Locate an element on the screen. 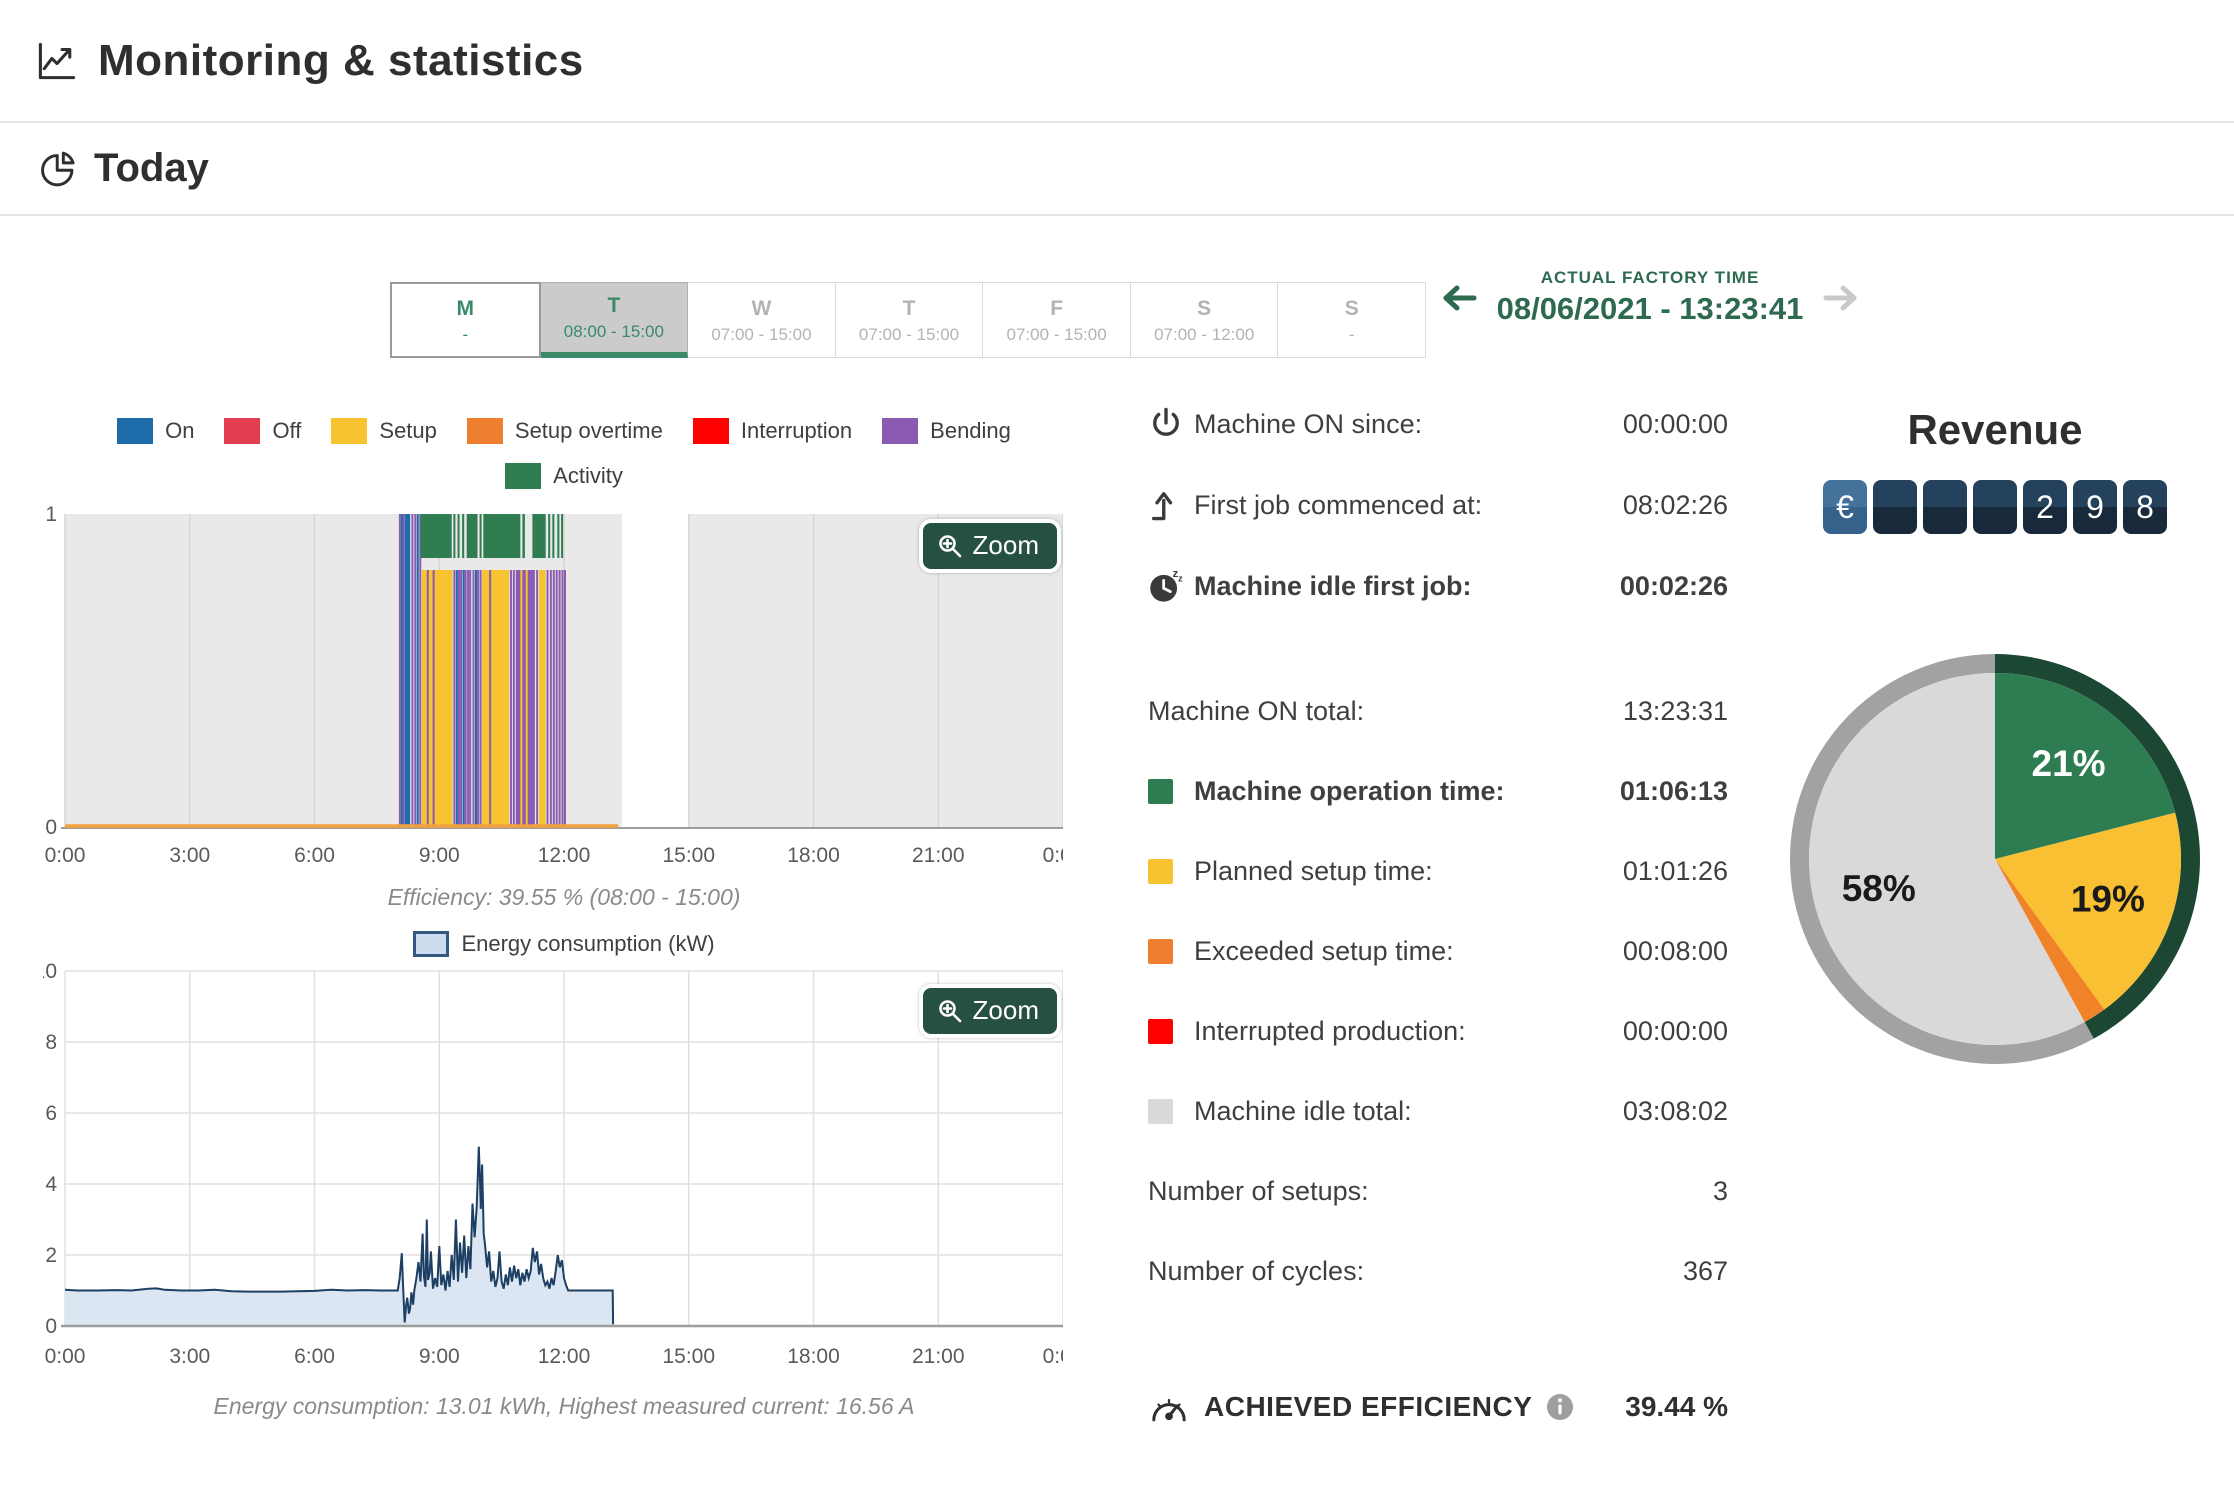  stat-label: Machine ON total: is located at coordinates (1256, 711).